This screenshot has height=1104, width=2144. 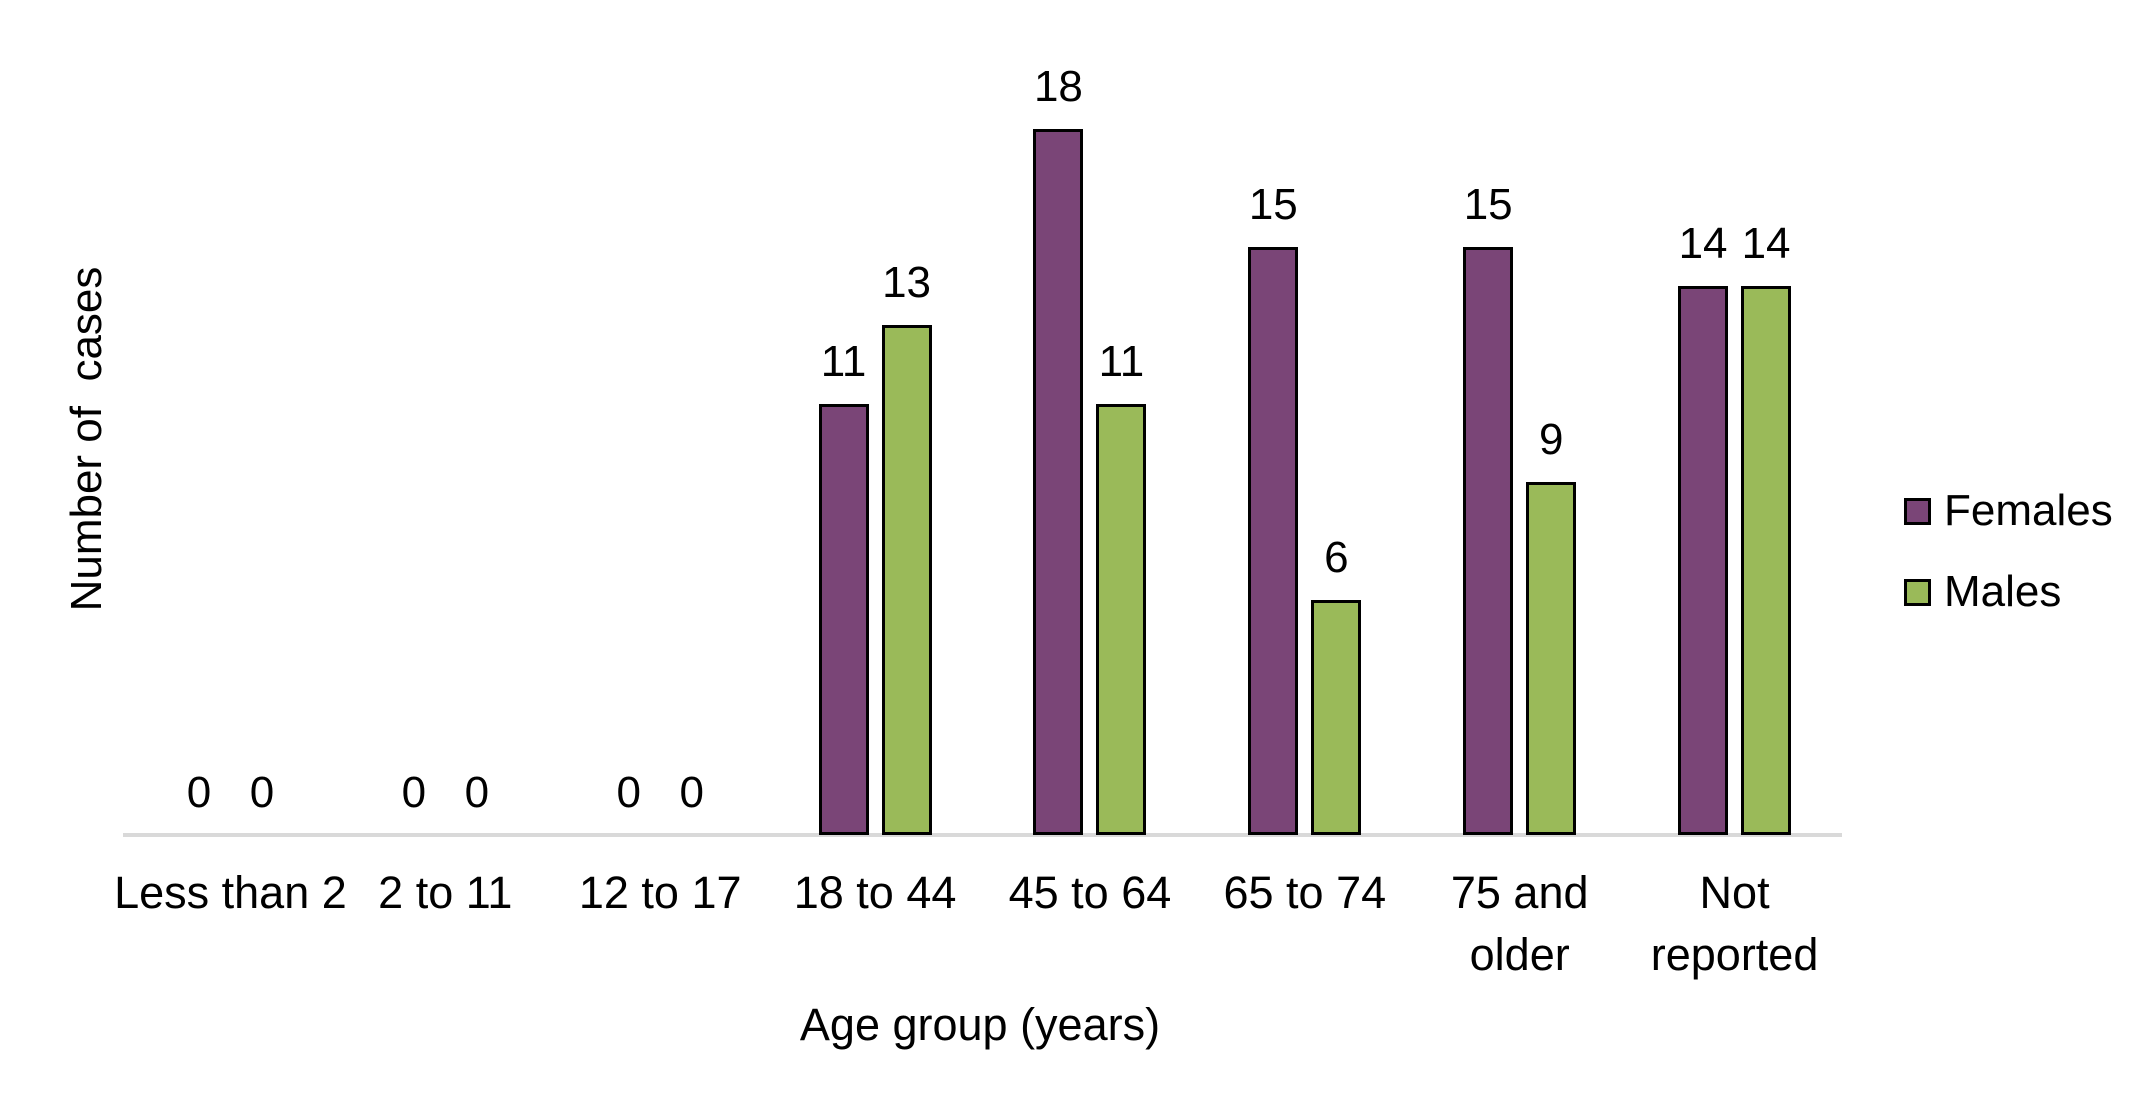 I want to click on value-label-males-45-to-64: 11, so click(x=1121, y=361).